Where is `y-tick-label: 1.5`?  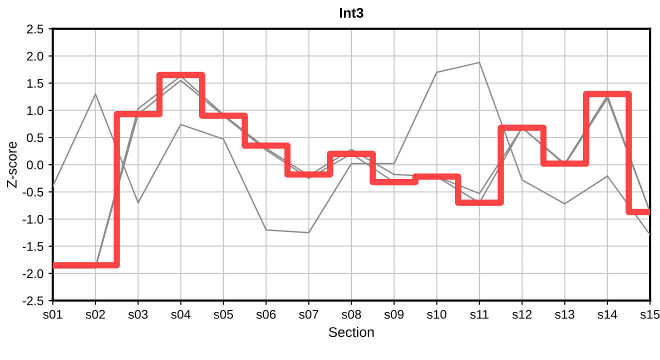
y-tick-label: 1.5 is located at coordinates (35, 83).